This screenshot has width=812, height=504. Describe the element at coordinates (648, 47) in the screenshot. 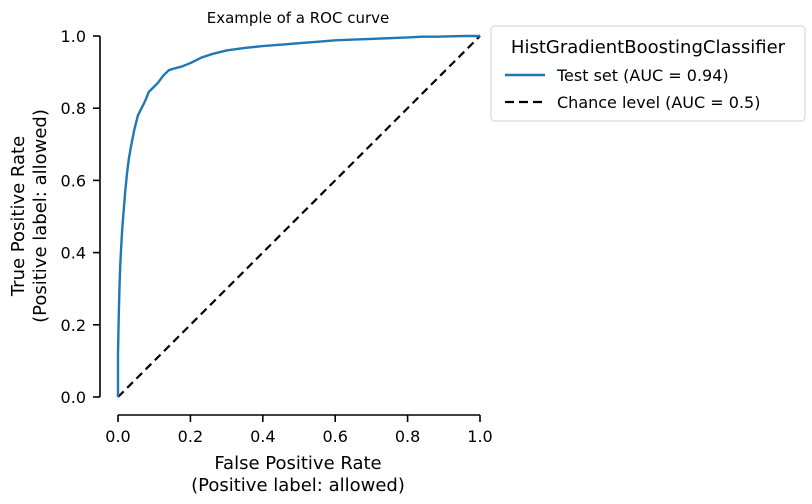

I see `legend-title: HistGradientBoostingClassifier` at that location.